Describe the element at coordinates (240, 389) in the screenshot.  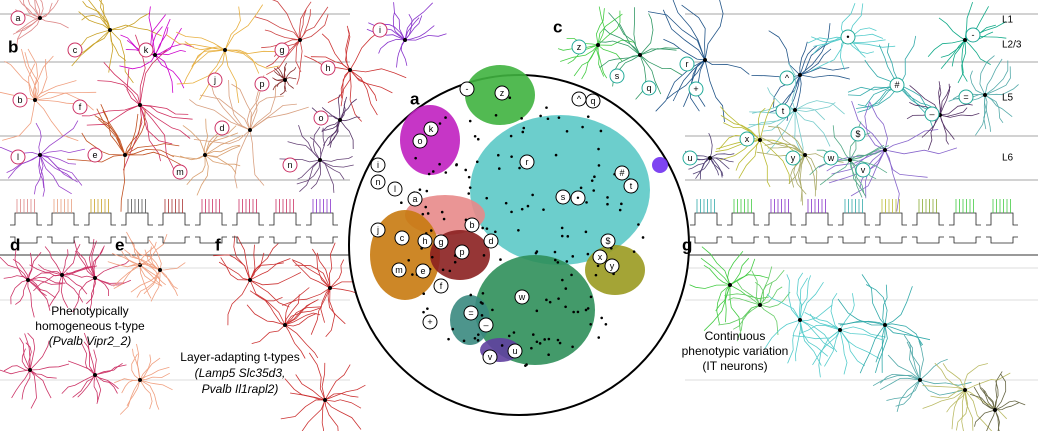
I see `caption: Pvalb Il1rapl2)` at that location.